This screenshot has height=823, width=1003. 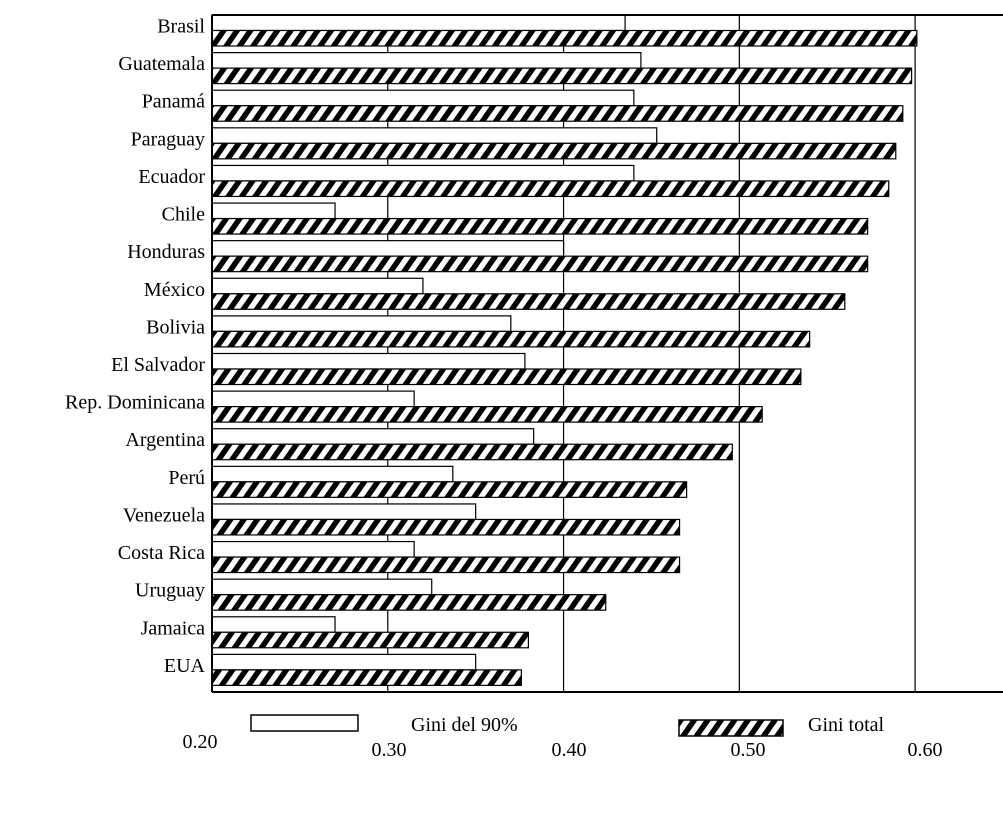 I want to click on x-tick-labels: 0.20 0.30 0.40 0.50 0.60, so click(x=563, y=746).